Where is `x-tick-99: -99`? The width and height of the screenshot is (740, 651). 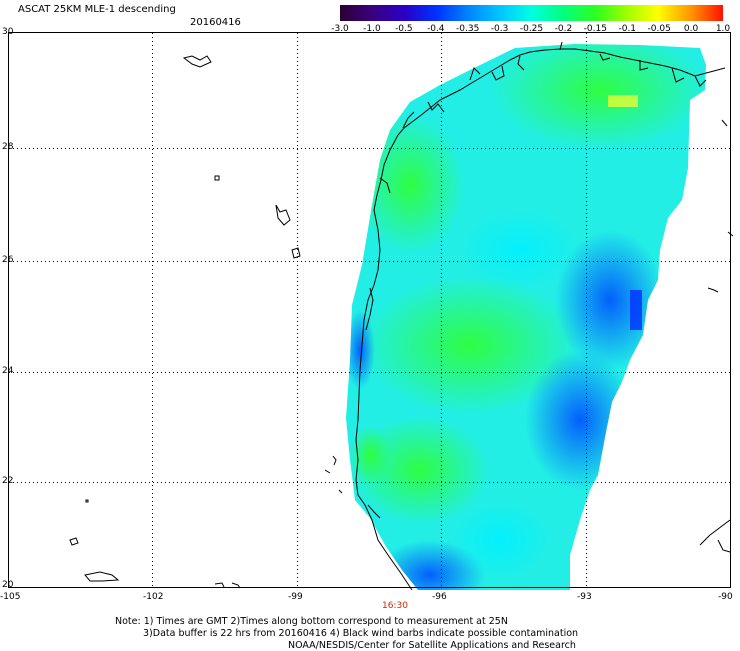
x-tick-99: -99 is located at coordinates (295, 597).